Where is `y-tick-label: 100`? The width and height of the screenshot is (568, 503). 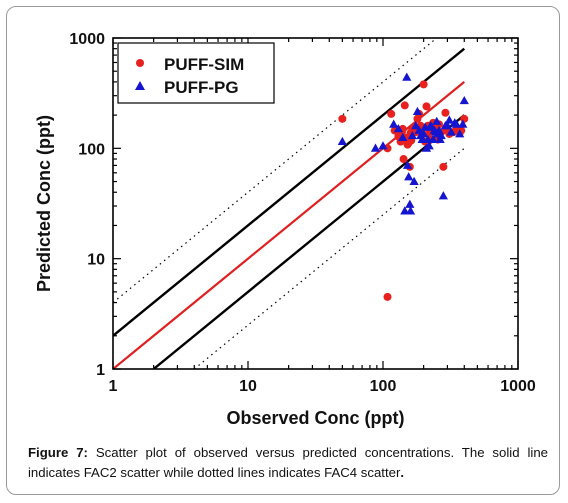 y-tick-label: 100 is located at coordinates (91, 149).